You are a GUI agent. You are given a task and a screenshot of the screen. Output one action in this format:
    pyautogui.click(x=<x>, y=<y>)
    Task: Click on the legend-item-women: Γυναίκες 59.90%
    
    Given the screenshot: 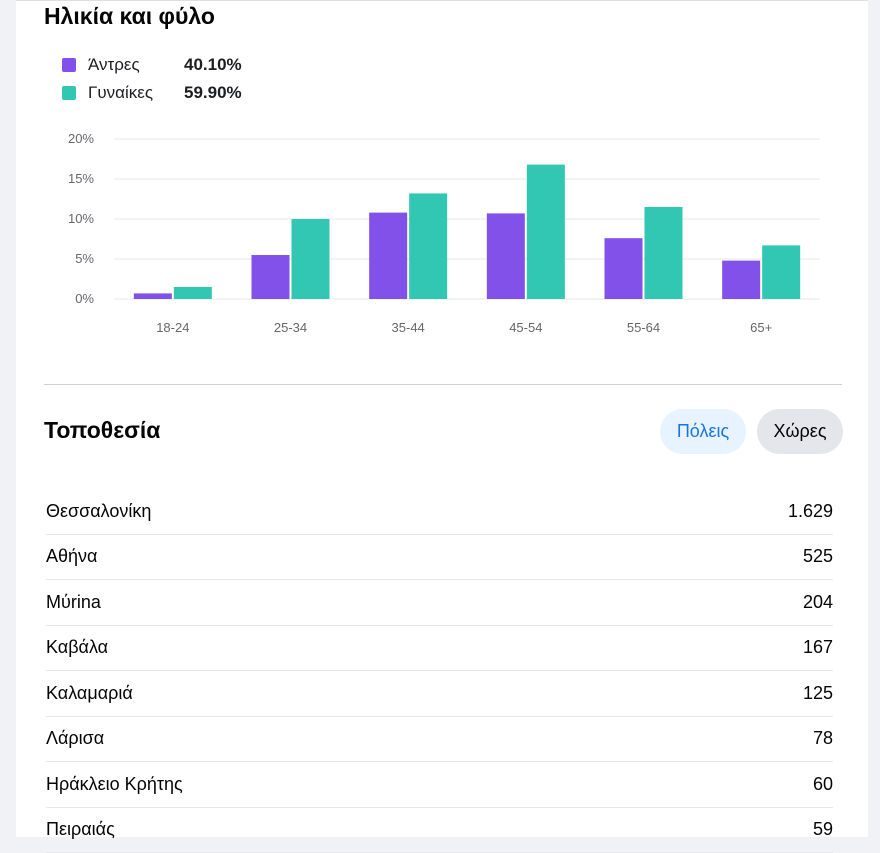 What is the action you would take?
    pyautogui.click(x=152, y=93)
    